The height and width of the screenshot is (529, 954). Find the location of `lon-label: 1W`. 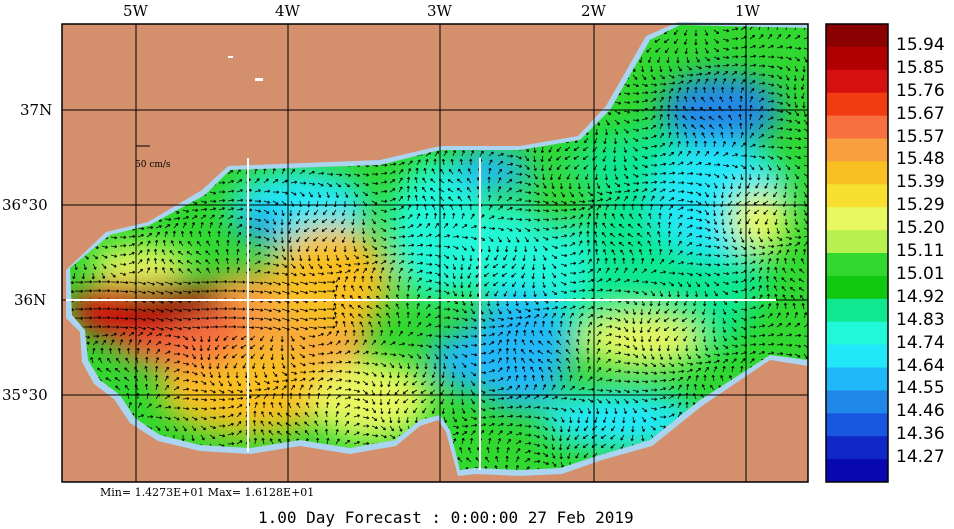

lon-label: 1W is located at coordinates (747, 11).